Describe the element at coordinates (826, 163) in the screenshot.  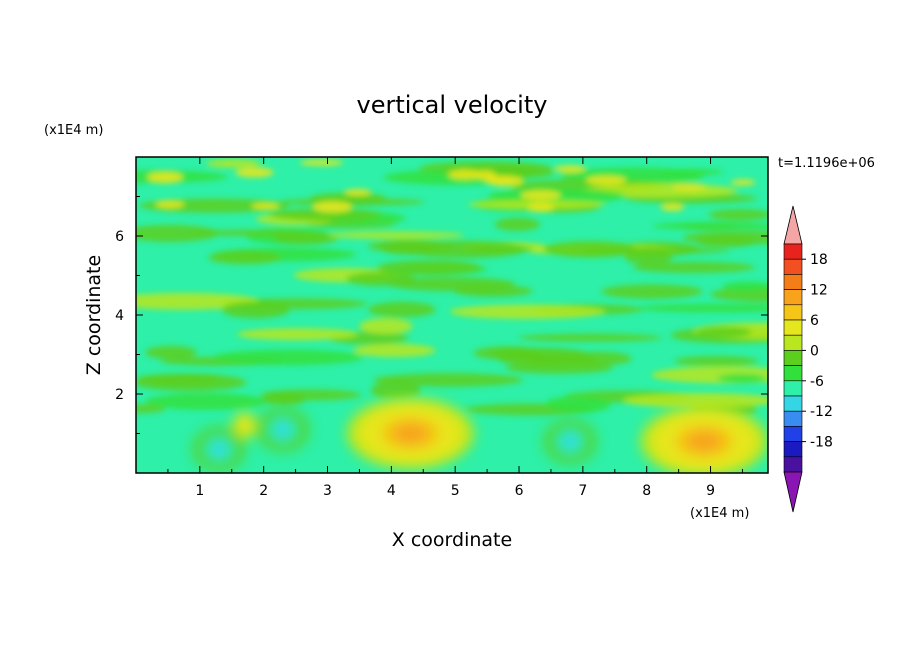
I see `time-label: t=1.1196e+06` at that location.